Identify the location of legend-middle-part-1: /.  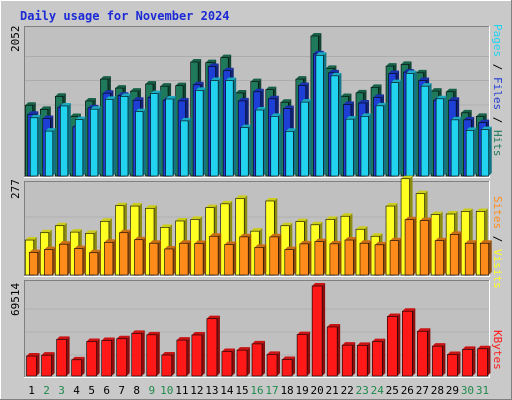
(497, 239).